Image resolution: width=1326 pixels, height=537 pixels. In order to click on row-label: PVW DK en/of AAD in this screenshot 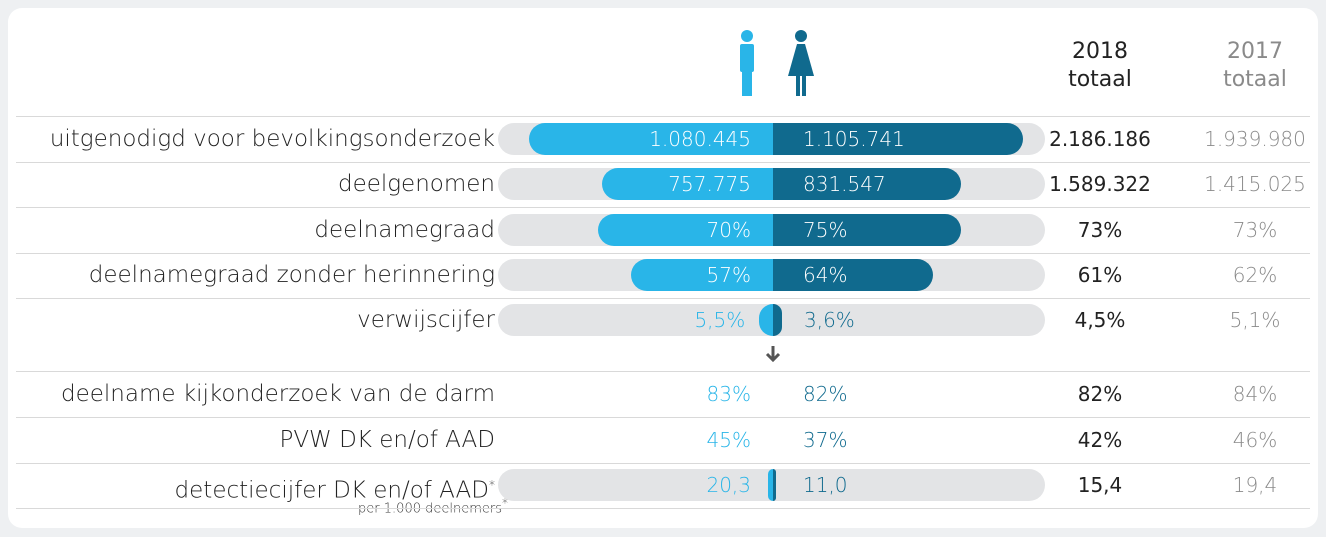, I will do `click(387, 440)`.